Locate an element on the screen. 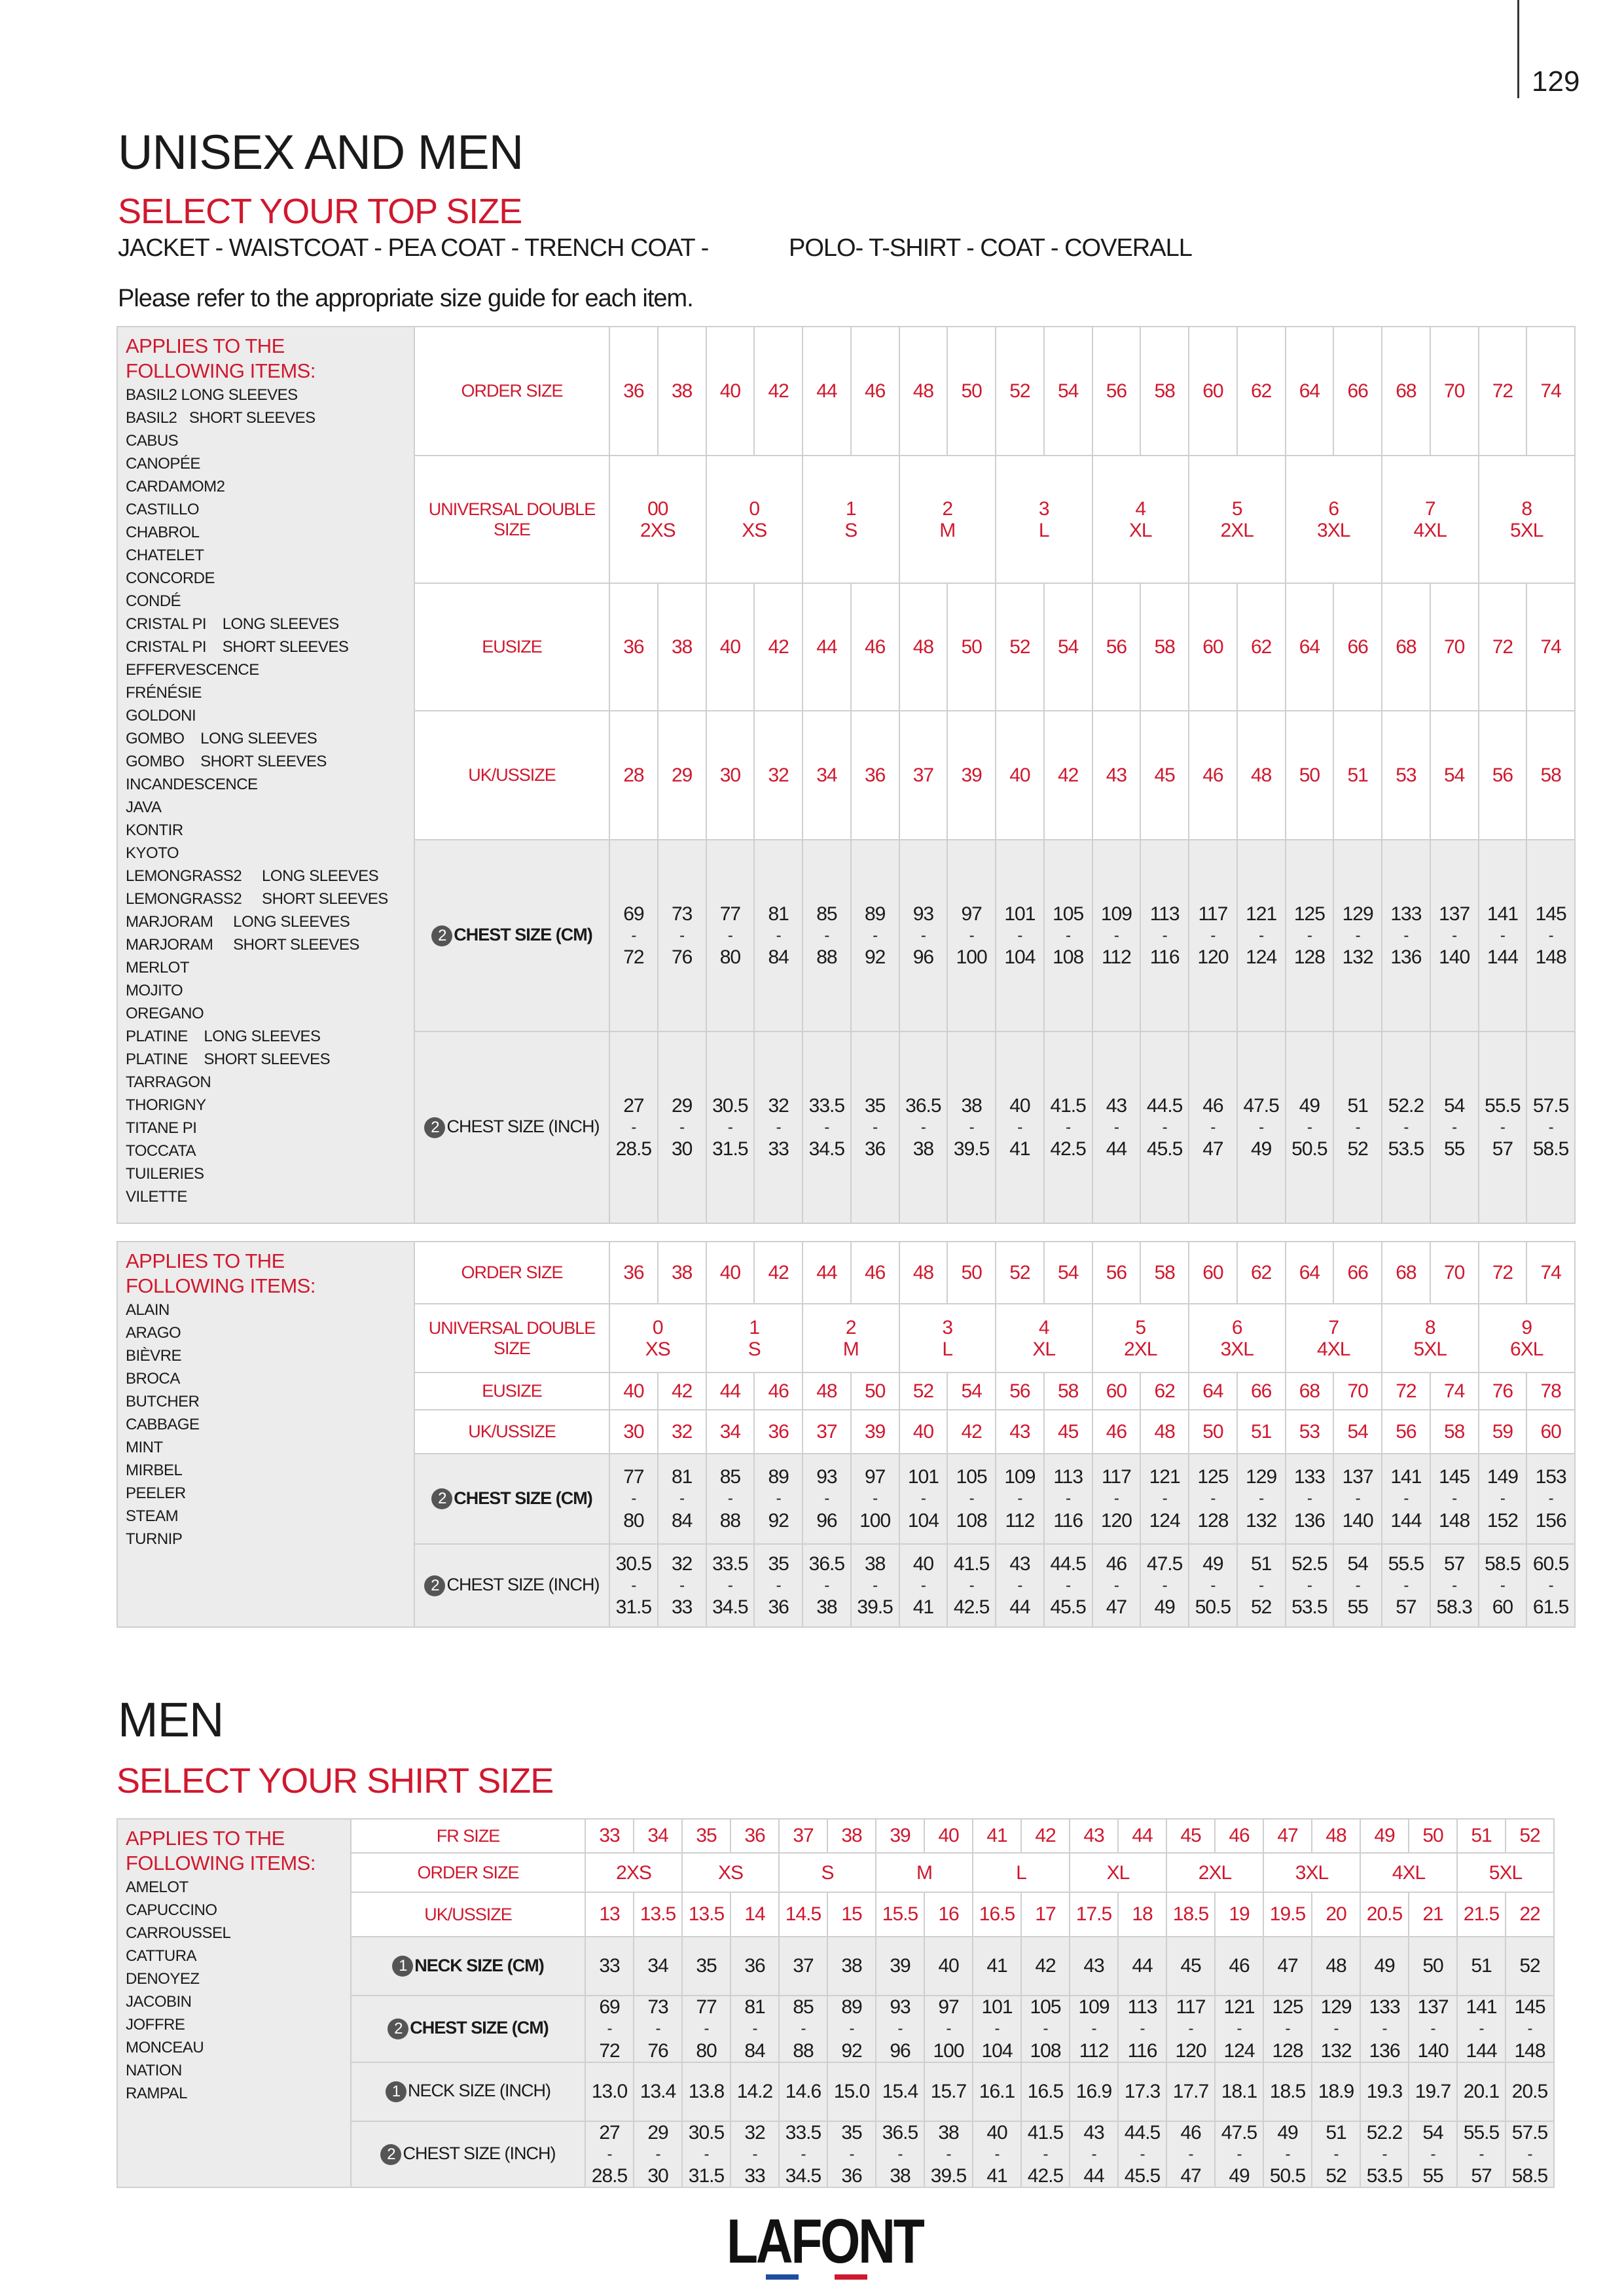 The image size is (1624, 2296). size-cell: 7 4XL is located at coordinates (1333, 1338).